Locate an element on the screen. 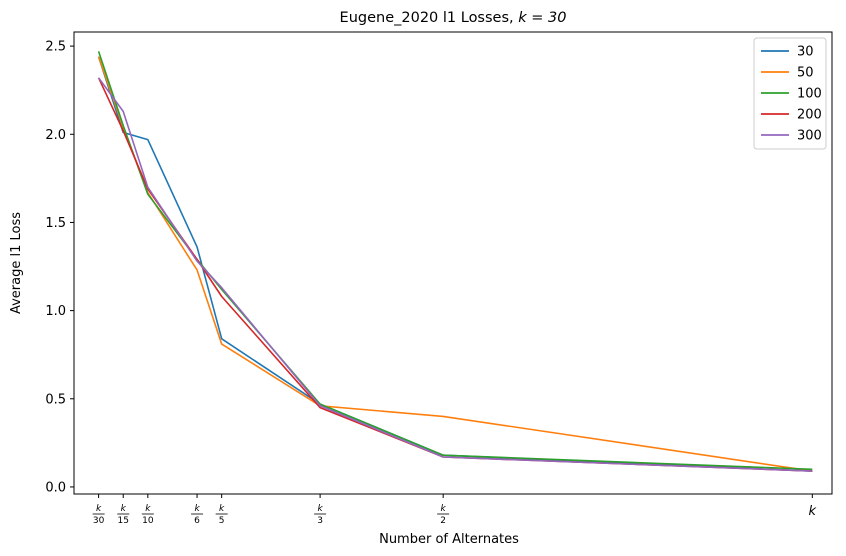 The height and width of the screenshot is (556, 846). legend-label: 30 is located at coordinates (805, 52).